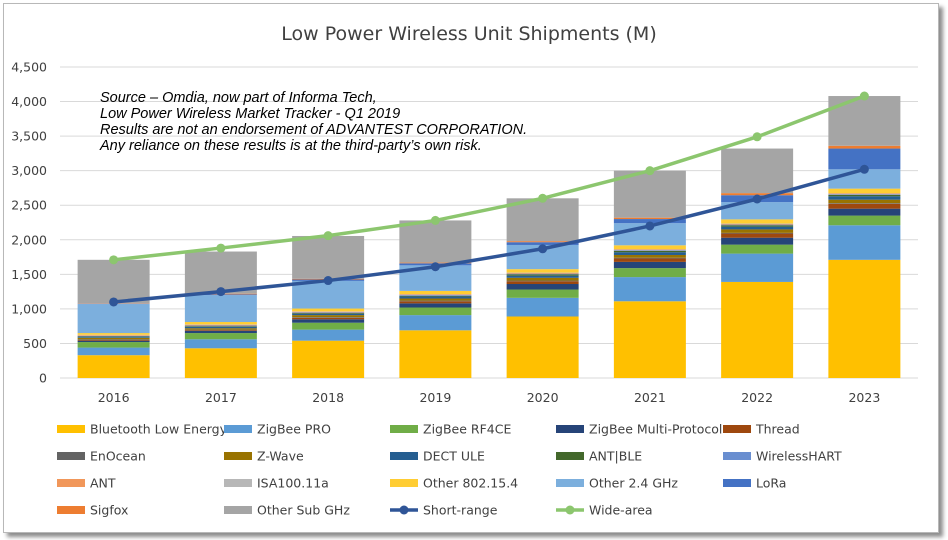  Describe the element at coordinates (264, 456) in the screenshot. I see `legend-item: Z-Wave` at that location.